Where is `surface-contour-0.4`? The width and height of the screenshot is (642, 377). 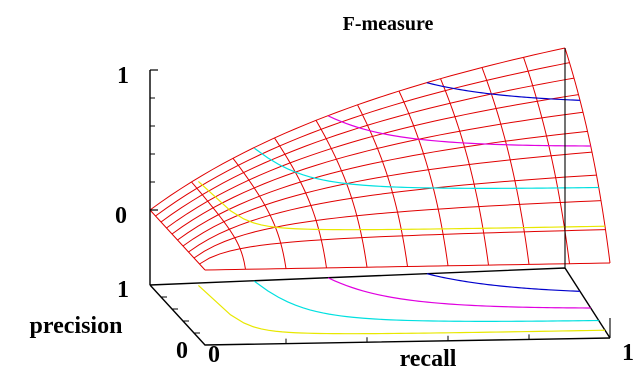
surface-contour-0.4 is located at coordinates (426, 168).